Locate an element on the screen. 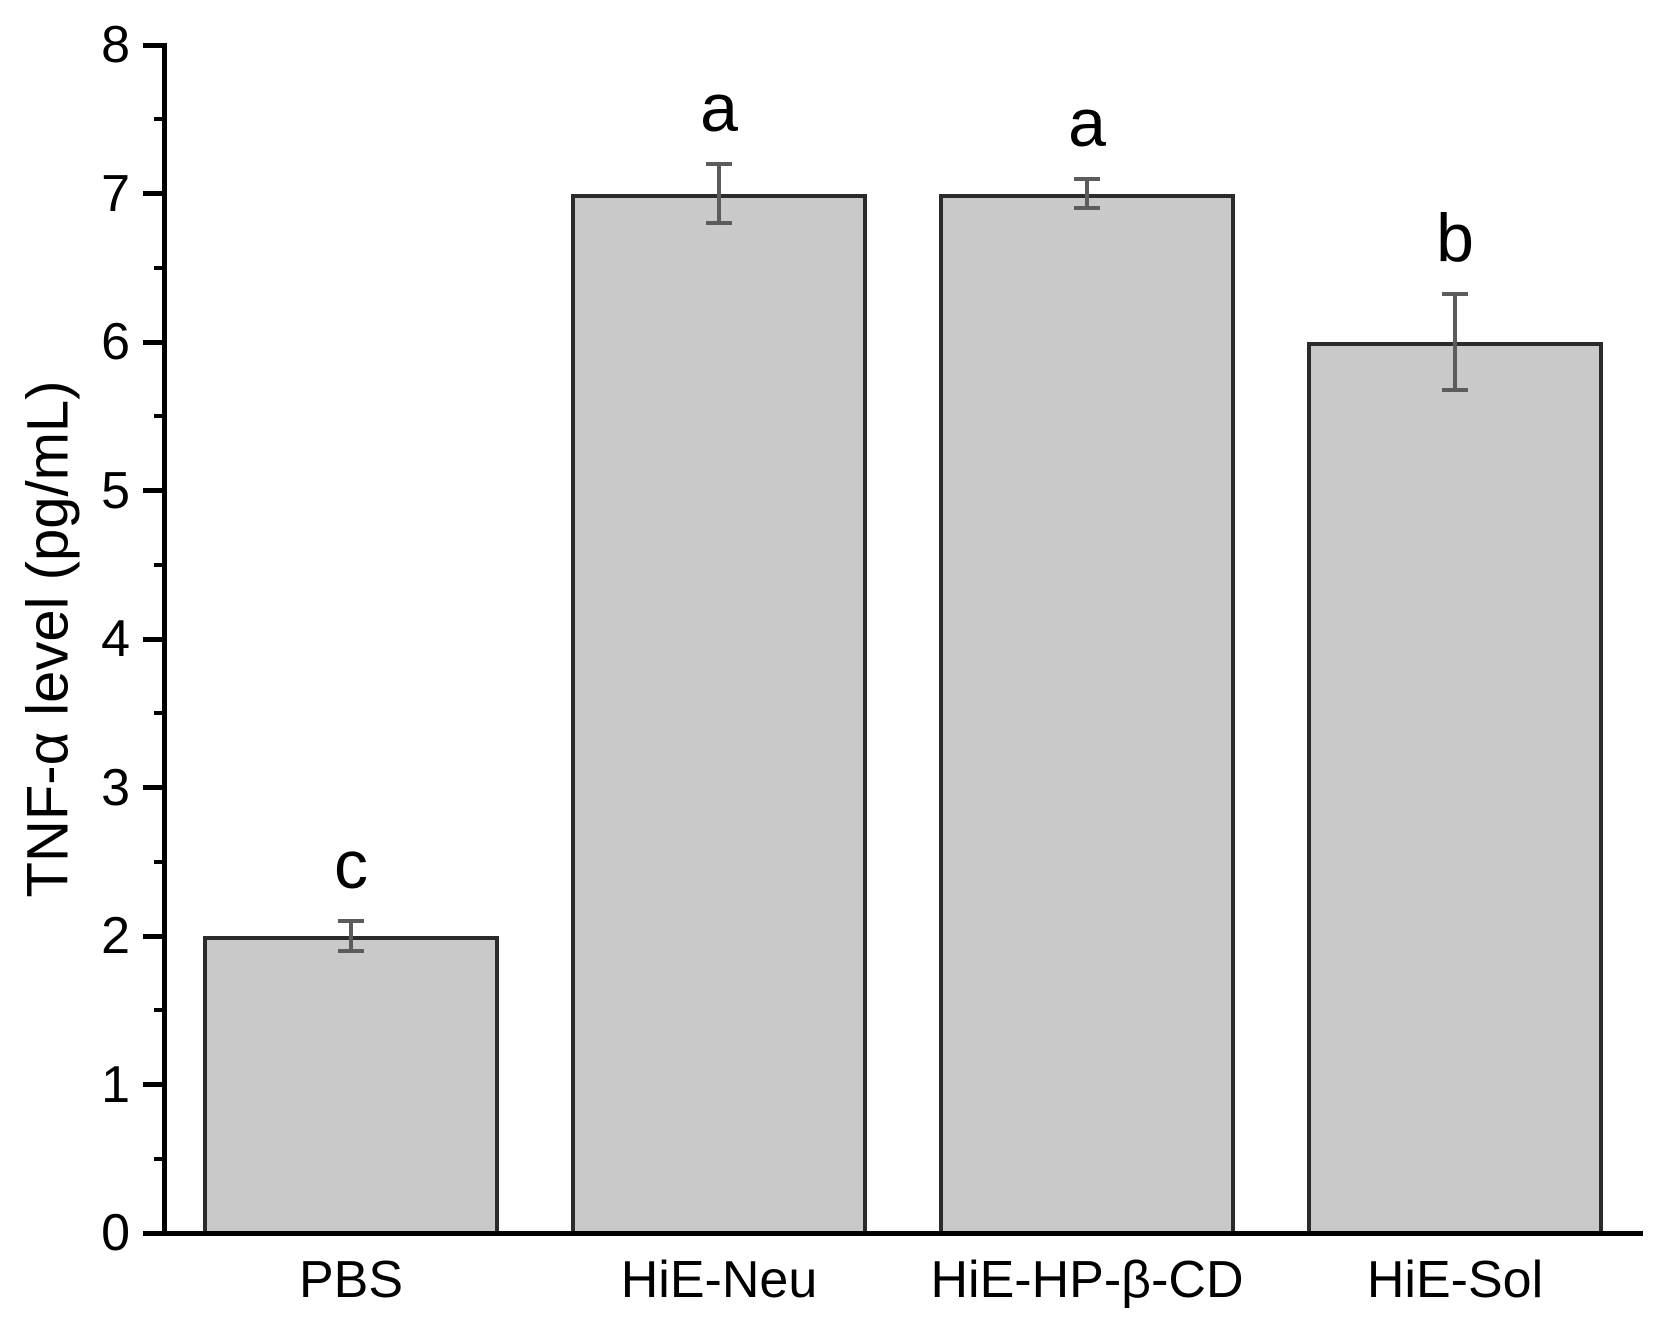  bar-PBS is located at coordinates (351, 1085).